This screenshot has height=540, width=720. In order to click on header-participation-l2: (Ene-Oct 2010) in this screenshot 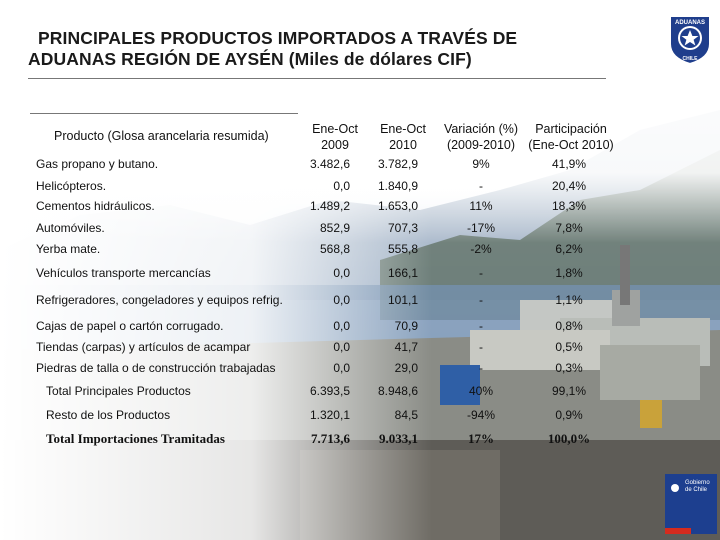, I will do `click(571, 145)`.